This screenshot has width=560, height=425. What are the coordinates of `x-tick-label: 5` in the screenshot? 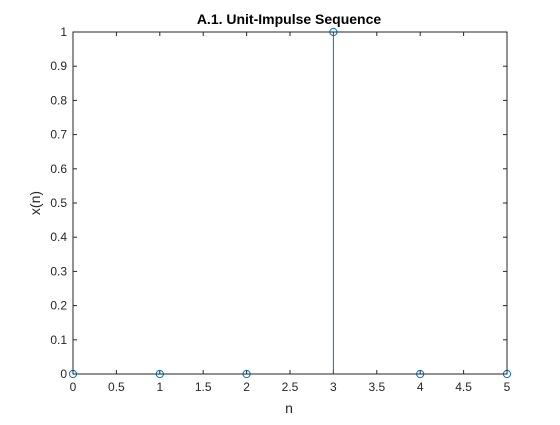 It's located at (507, 387).